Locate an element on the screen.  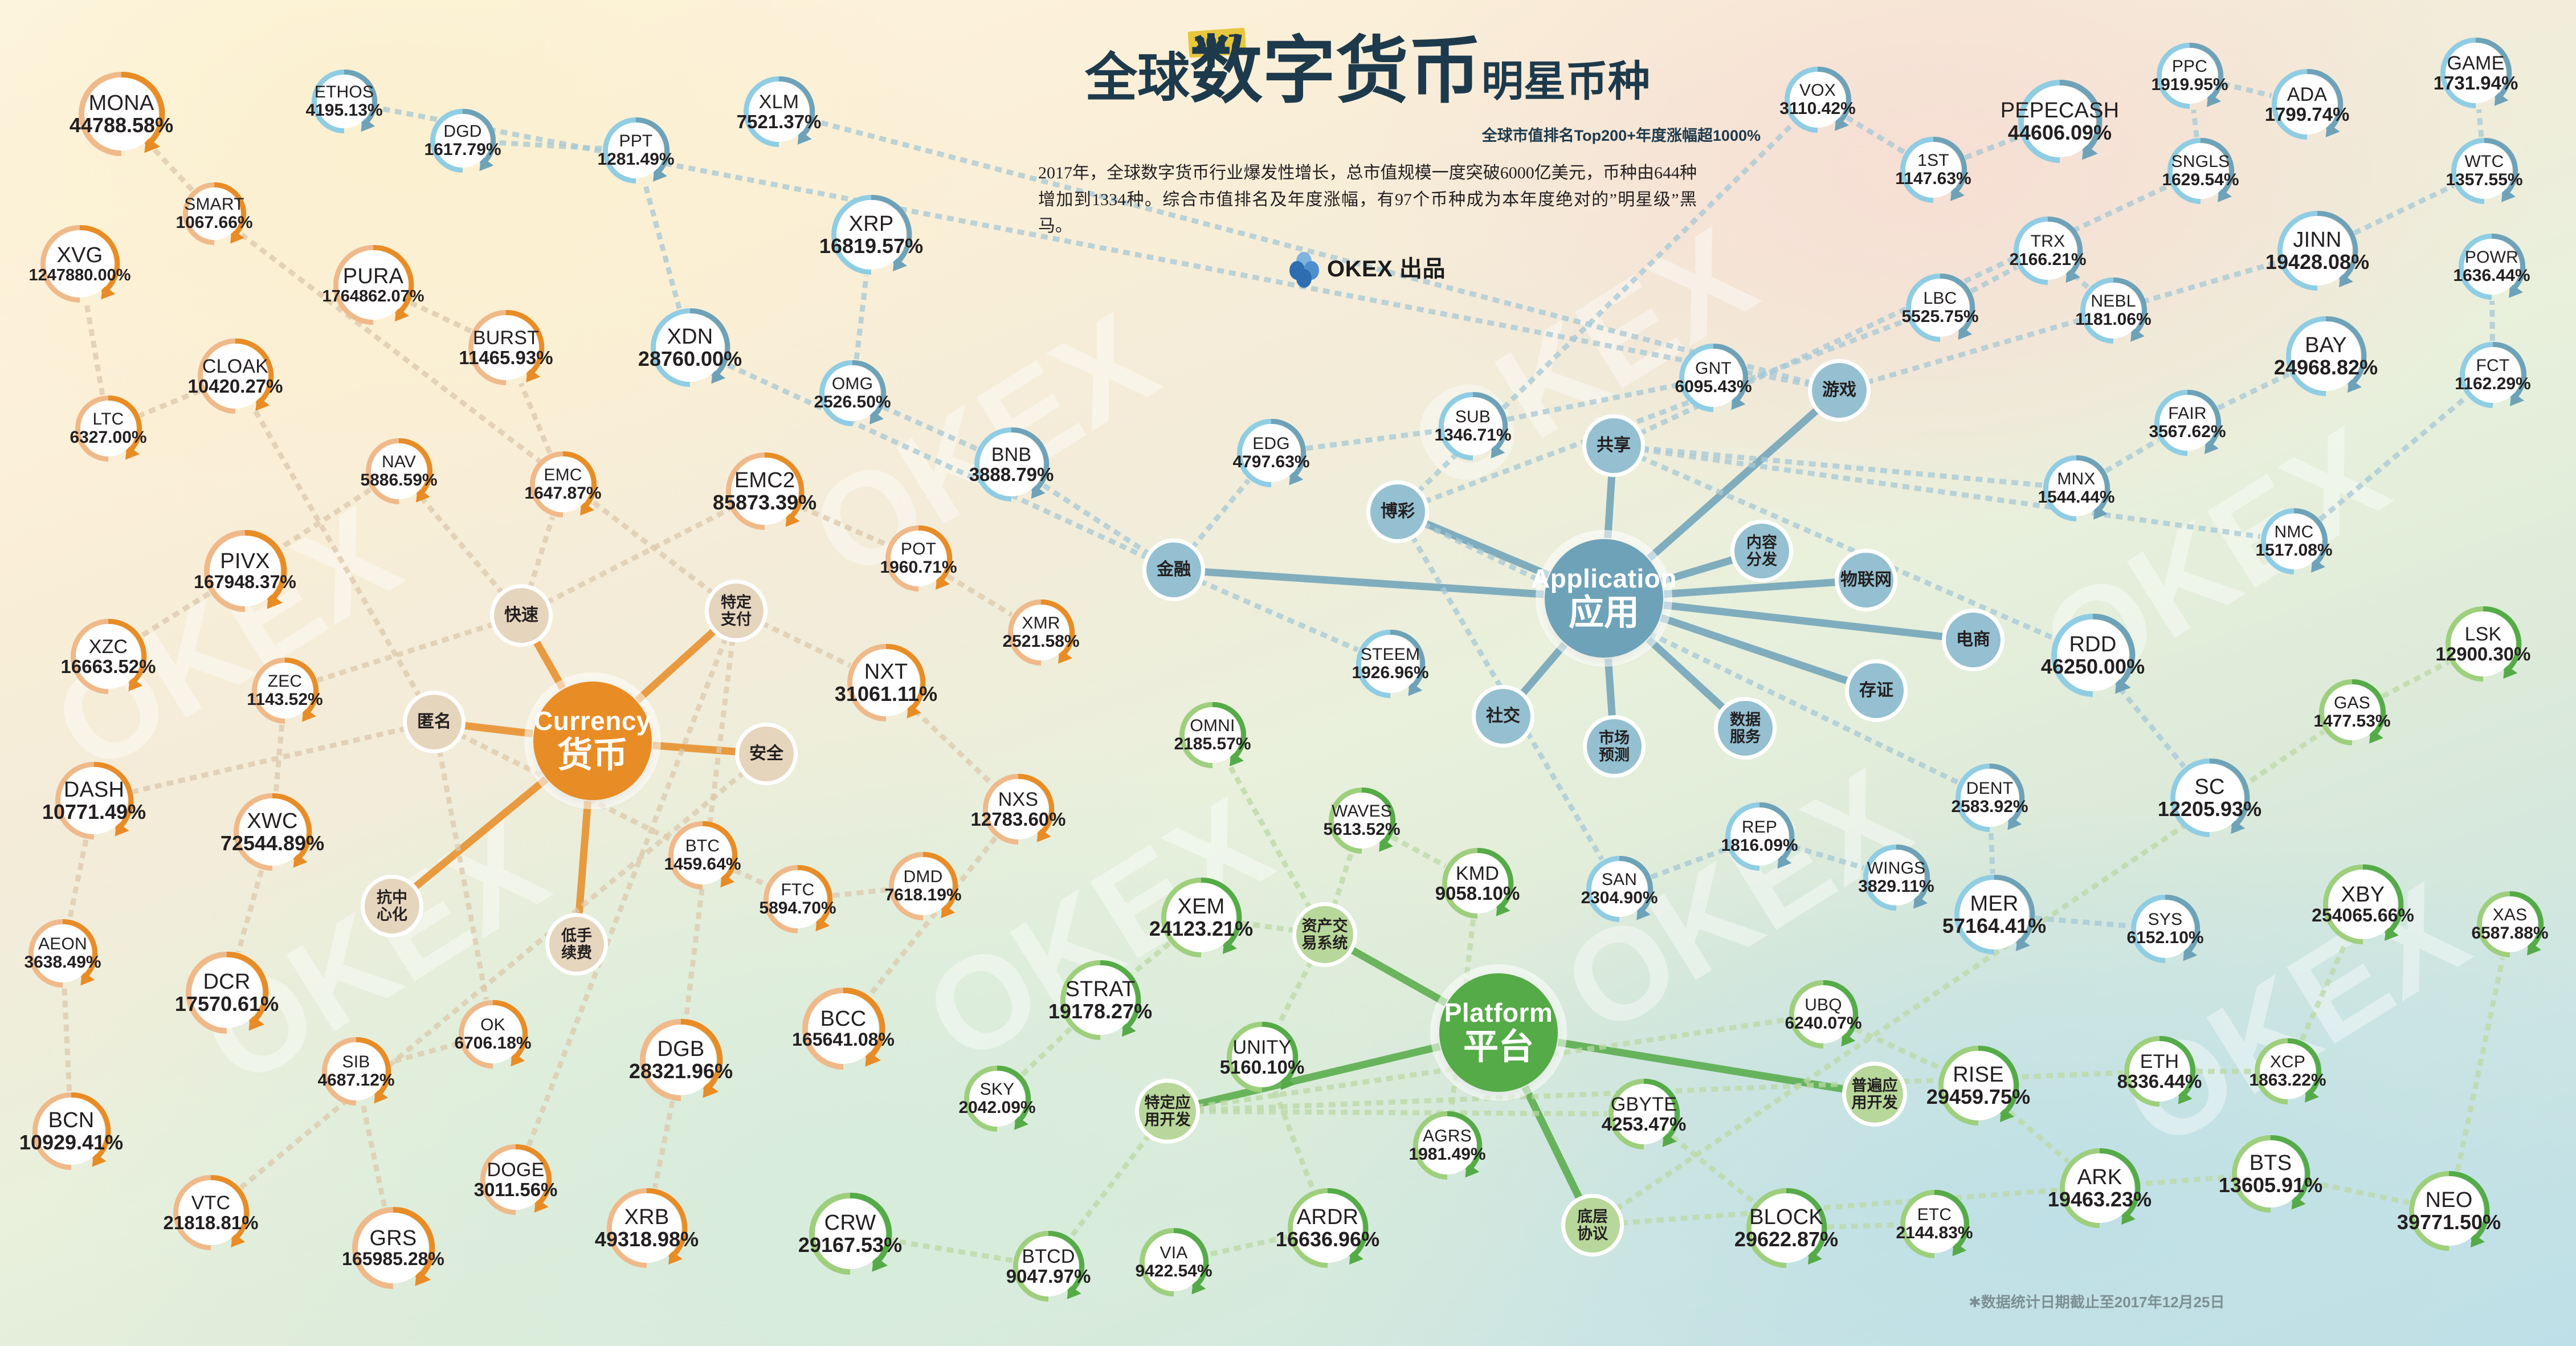
coin-node-zec: ZEC 1143.52% is located at coordinates (285, 691).